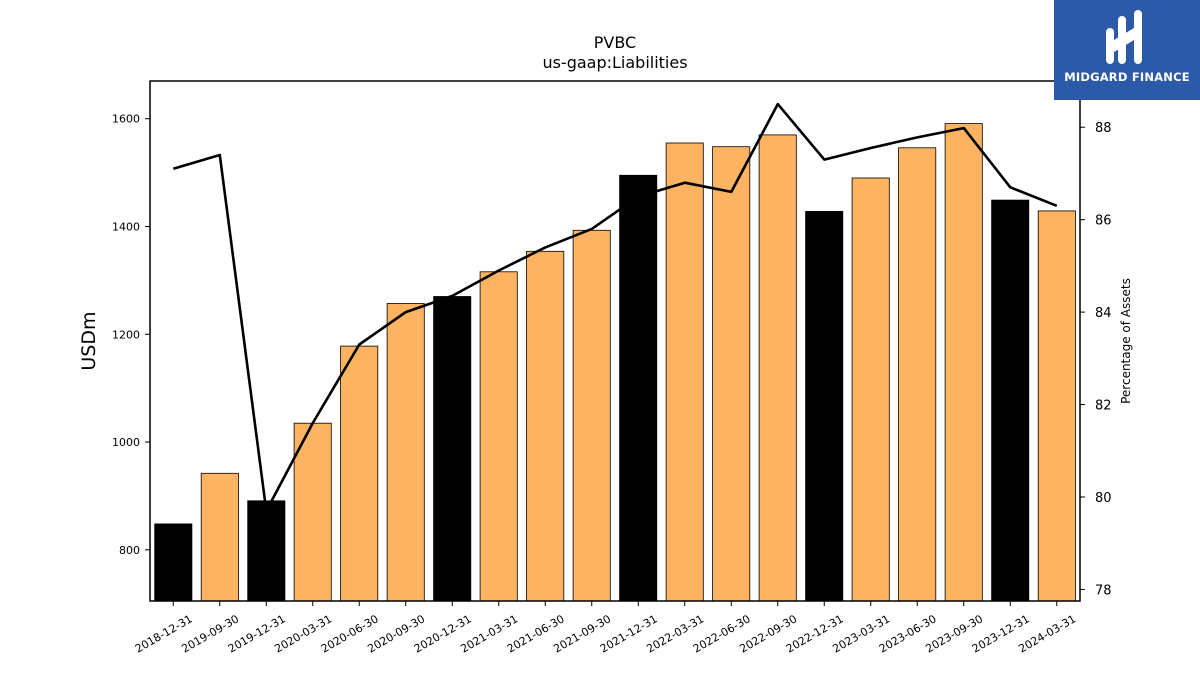 This screenshot has width=1200, height=675. I want to click on y-tick-label: 1600, so click(126, 119).